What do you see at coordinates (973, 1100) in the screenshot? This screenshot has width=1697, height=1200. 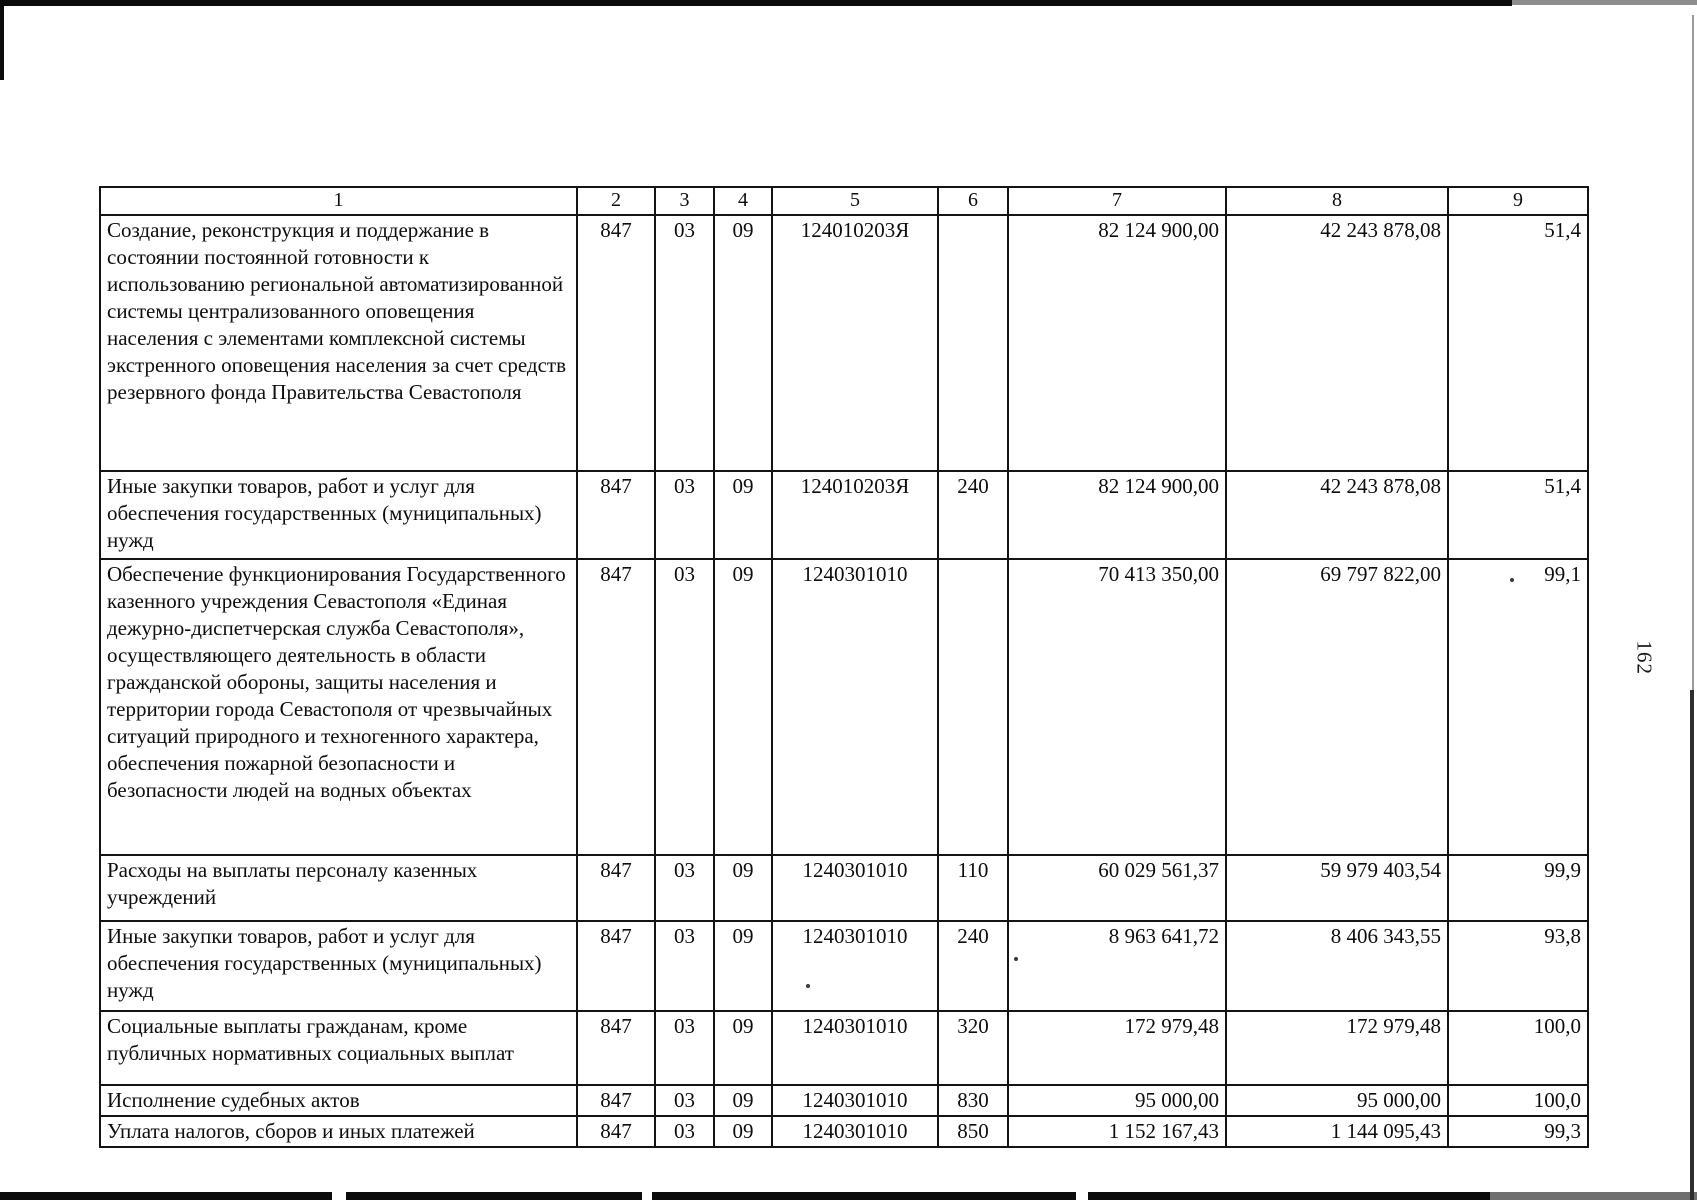 I see `value-cell: 830` at bounding box center [973, 1100].